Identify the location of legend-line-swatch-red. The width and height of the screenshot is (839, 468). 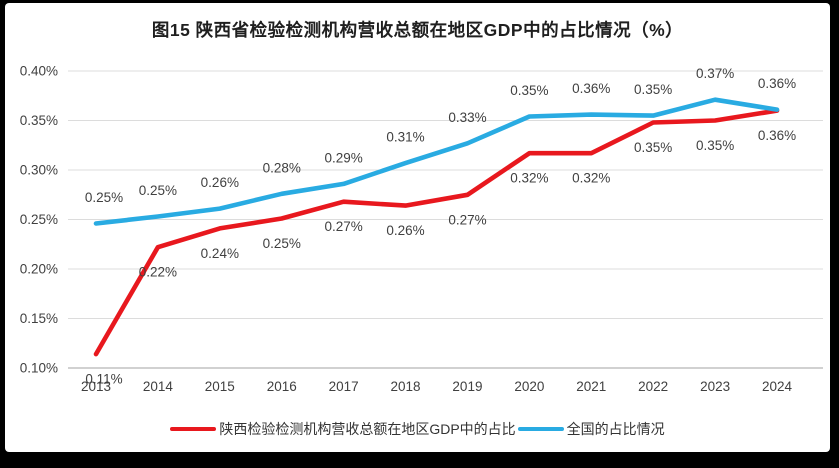
(193, 429).